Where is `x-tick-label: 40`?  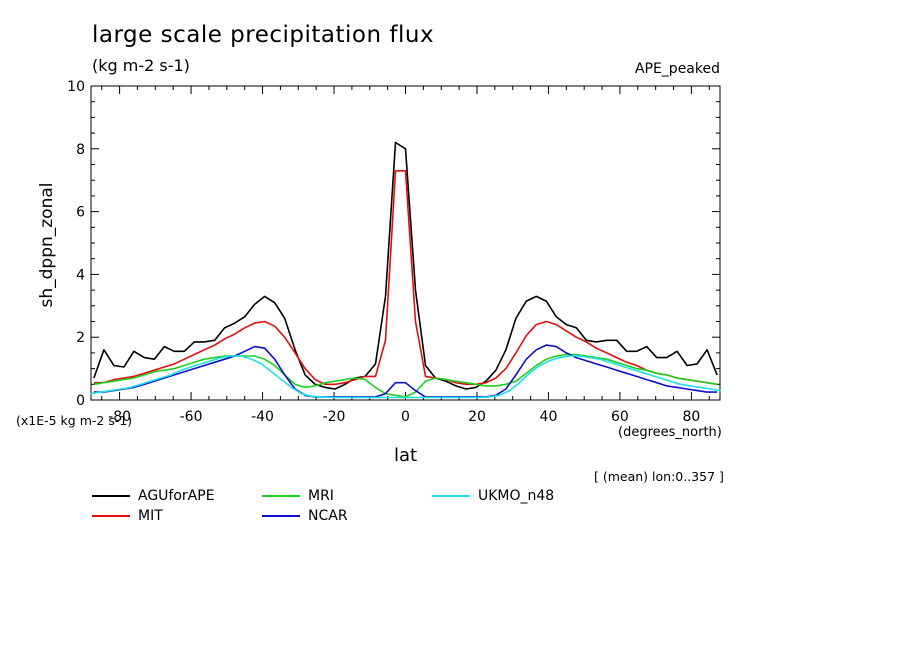
x-tick-label: 40 is located at coordinates (549, 417).